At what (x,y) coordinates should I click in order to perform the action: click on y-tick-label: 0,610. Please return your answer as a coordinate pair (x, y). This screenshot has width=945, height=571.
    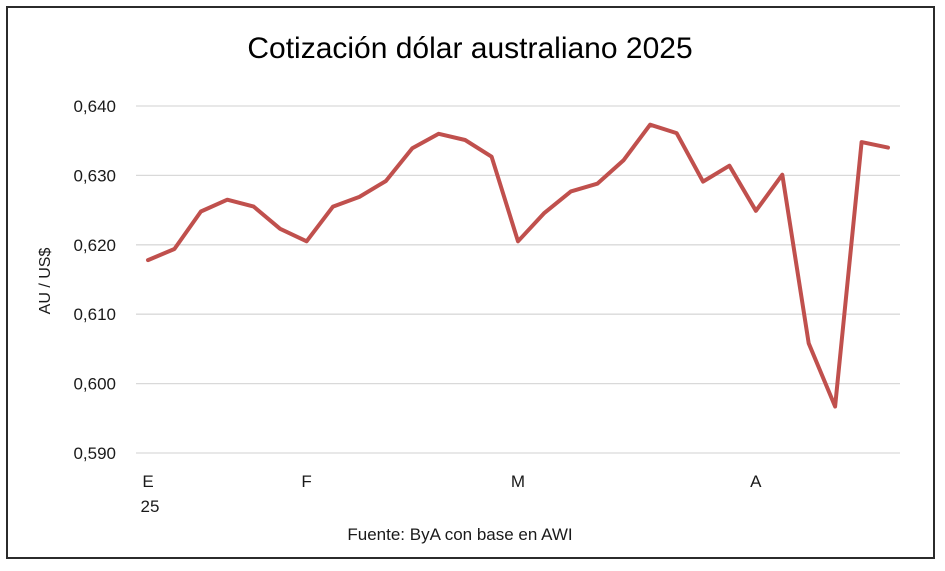
    Looking at the image, I should click on (94, 314).